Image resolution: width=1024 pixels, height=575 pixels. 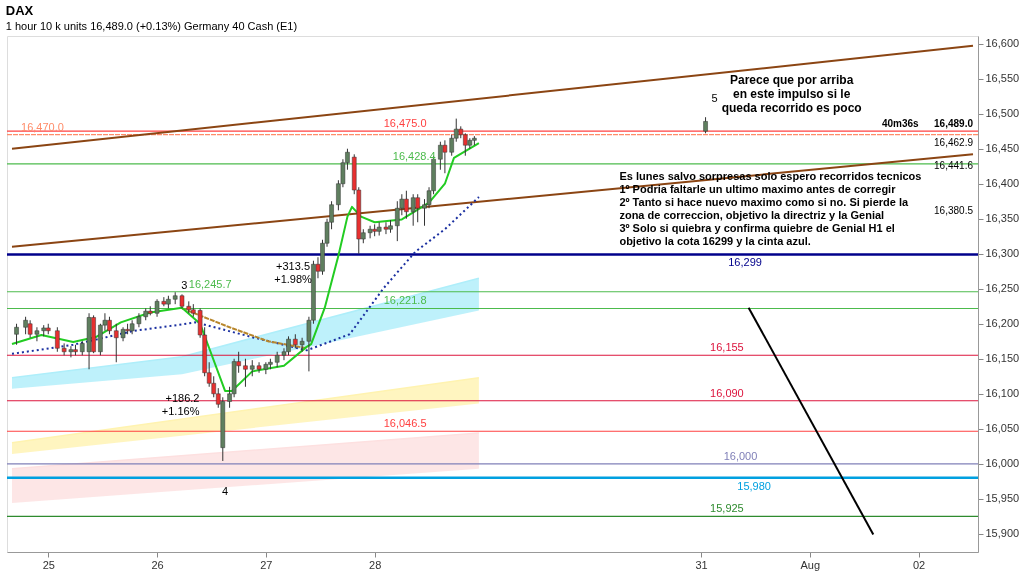 What do you see at coordinates (1002, 43) in the screenshot?
I see `y-tick-label: 16,600` at bounding box center [1002, 43].